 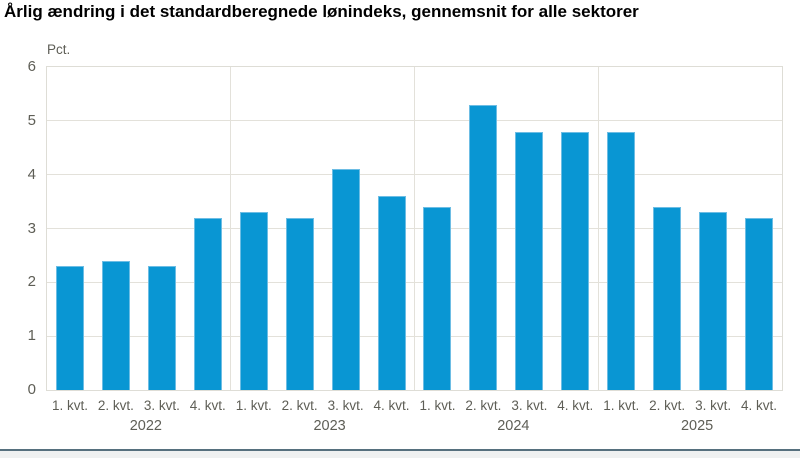 What do you see at coordinates (299, 303) in the screenshot?
I see `bar-2023-q2` at bounding box center [299, 303].